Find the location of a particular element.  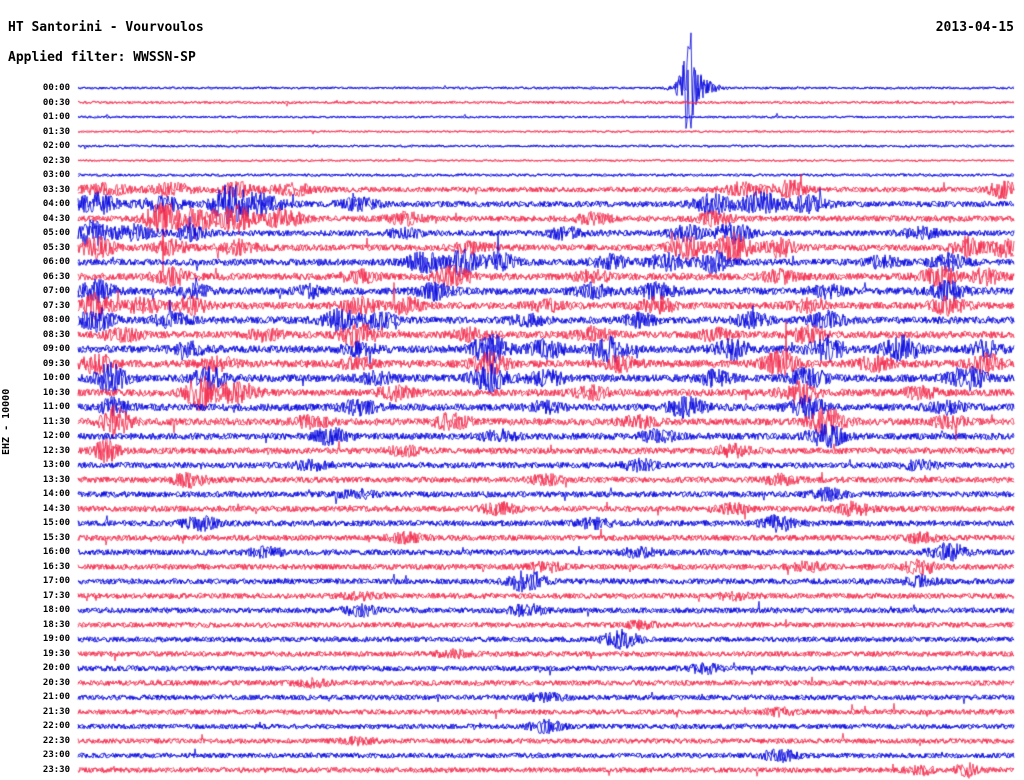

trace-time-label: 17:30 is located at coordinates (56, 595).